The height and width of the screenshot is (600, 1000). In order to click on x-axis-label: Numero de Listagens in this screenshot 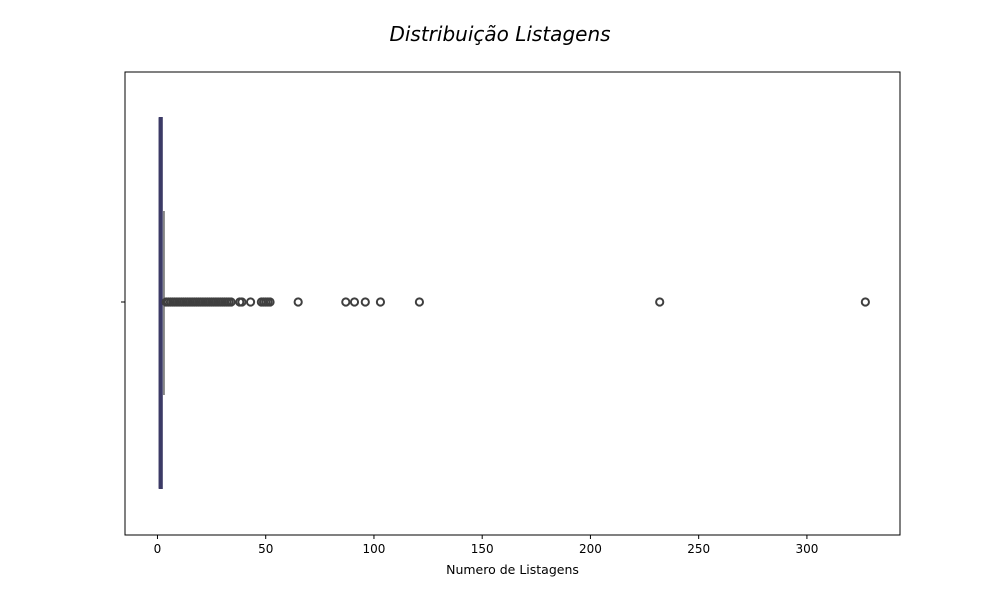, I will do `click(512, 569)`.